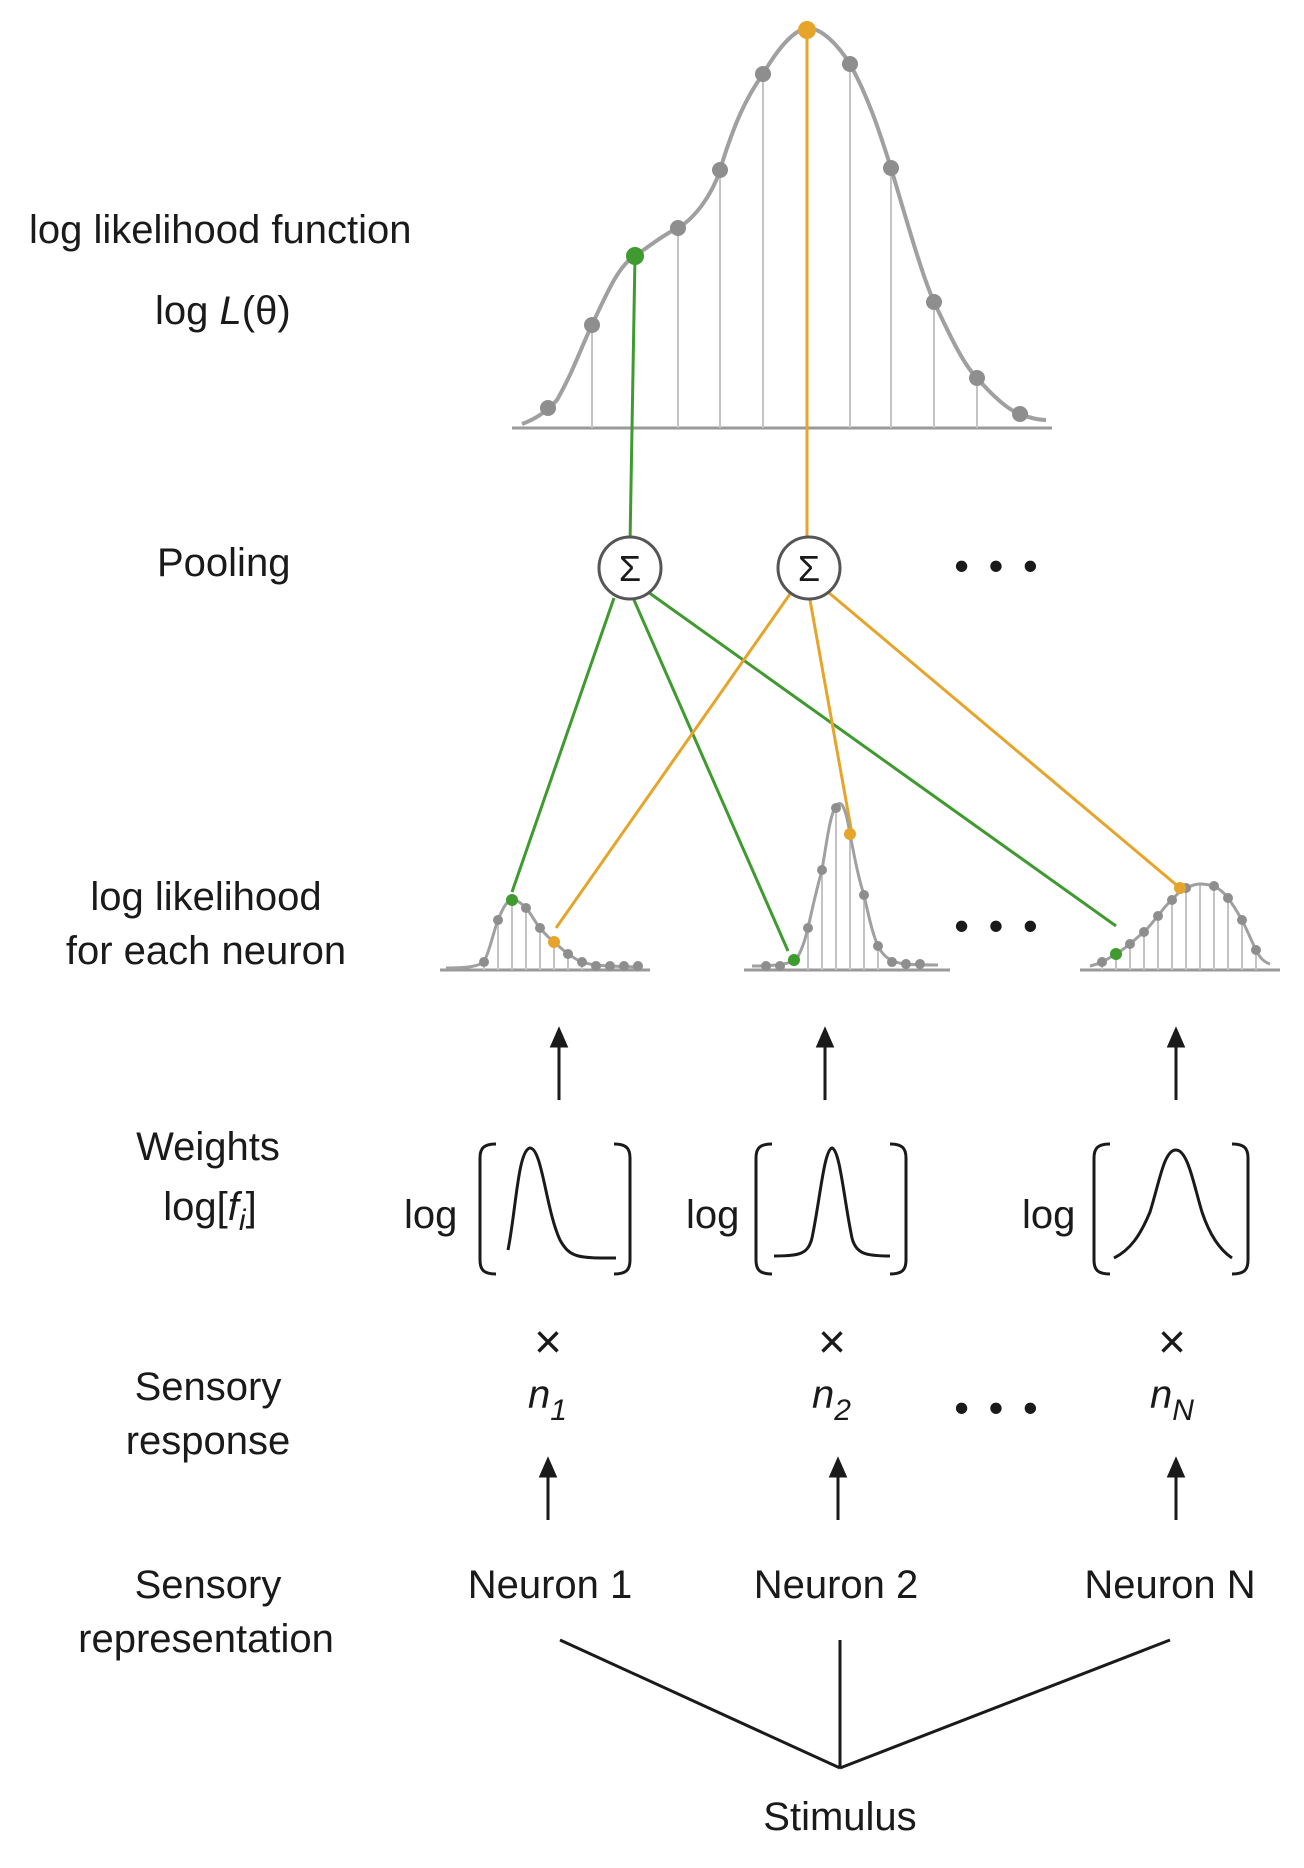 The image size is (1304, 1868). I want to click on neuron-n-weight: log, so click(1136, 1209).